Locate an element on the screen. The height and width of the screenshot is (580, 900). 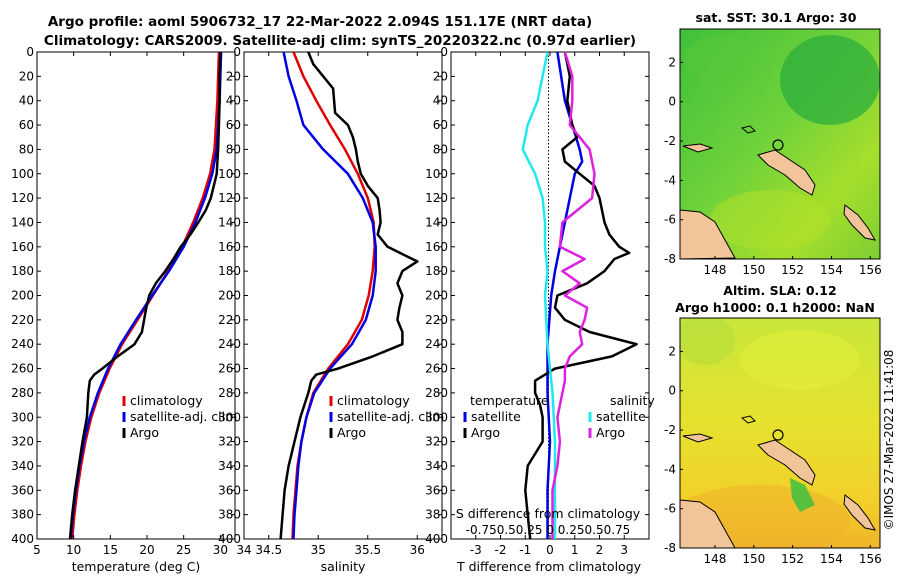
sal-y-tick-label: 20 is located at coordinates (233, 76).